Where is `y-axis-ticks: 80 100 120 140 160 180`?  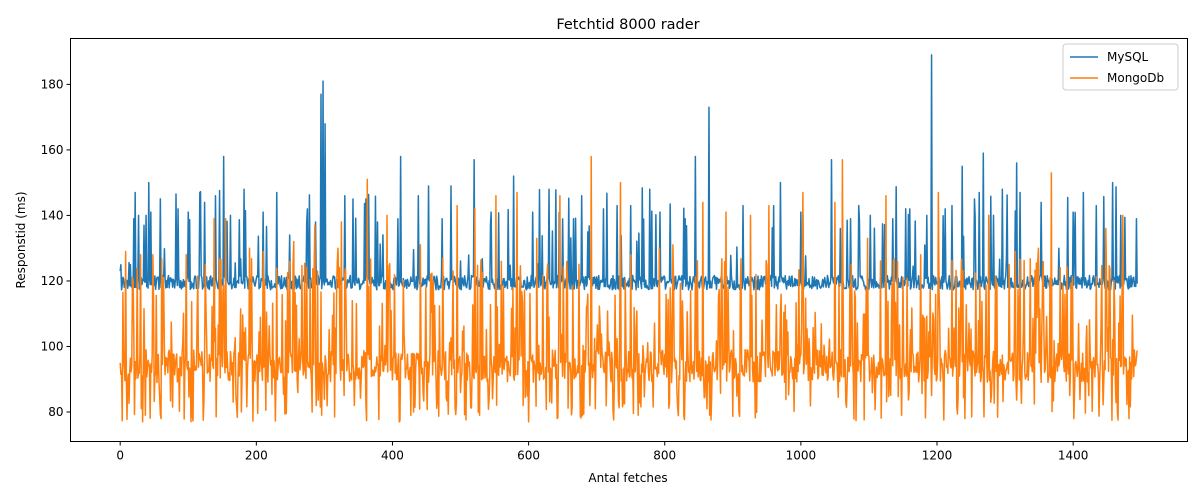 y-axis-ticks: 80 100 120 140 160 180 is located at coordinates (56, 248).